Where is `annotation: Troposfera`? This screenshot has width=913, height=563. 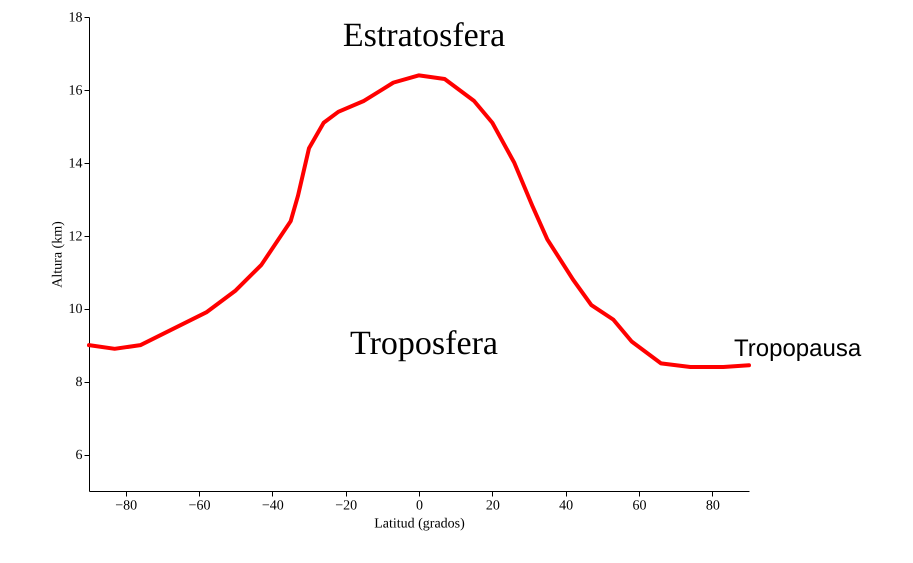 annotation: Troposfera is located at coordinates (424, 343).